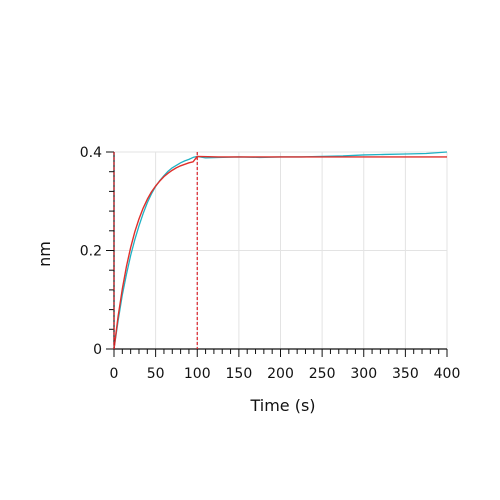 The image size is (500, 500). I want to click on y-axis-ticks: 0 0.2 0.4, so click(97, 251).